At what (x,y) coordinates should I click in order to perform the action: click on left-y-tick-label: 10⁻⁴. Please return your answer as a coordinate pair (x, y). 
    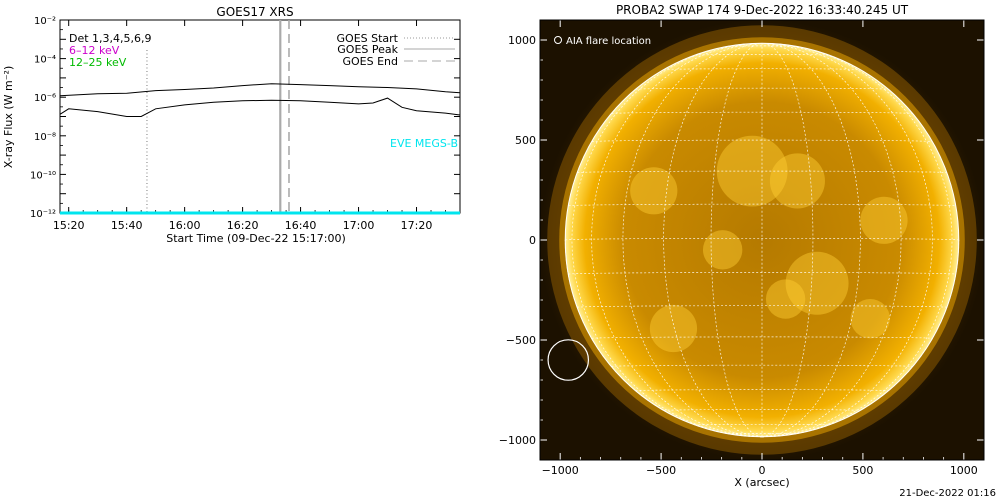
    Looking at the image, I should click on (45, 60).